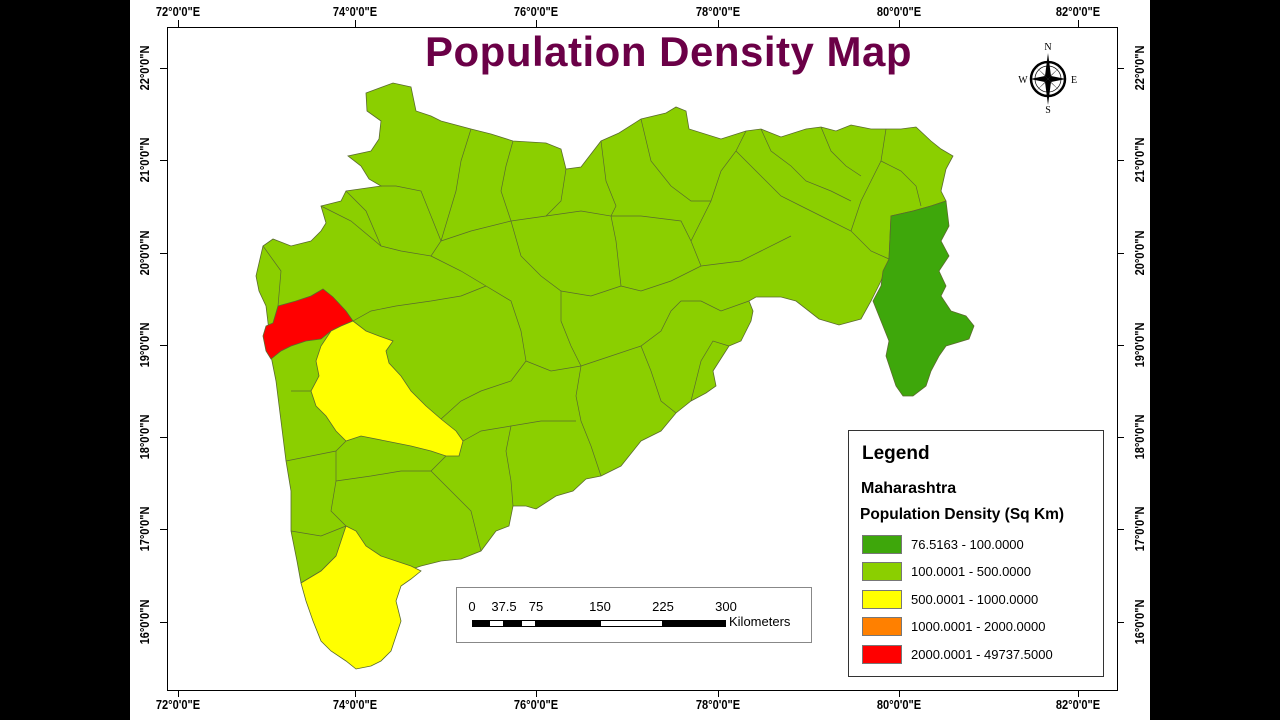 The image size is (1280, 720). Describe the element at coordinates (967, 544) in the screenshot. I see `legend-range-label: 76.5163 - 100.0000` at that location.